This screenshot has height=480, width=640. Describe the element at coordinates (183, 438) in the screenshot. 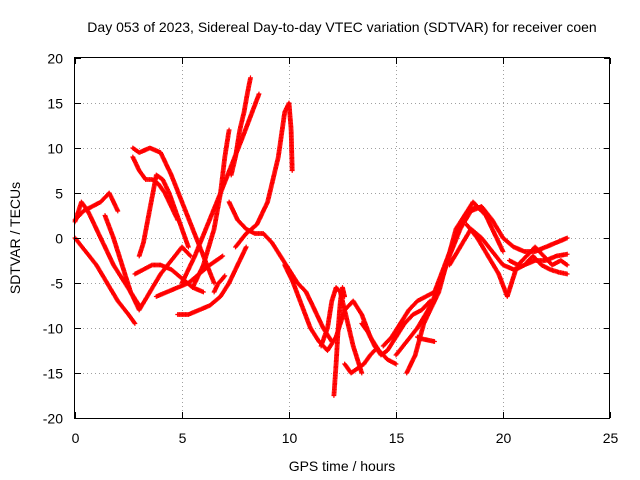

I see `x-tick-label: 5` at that location.